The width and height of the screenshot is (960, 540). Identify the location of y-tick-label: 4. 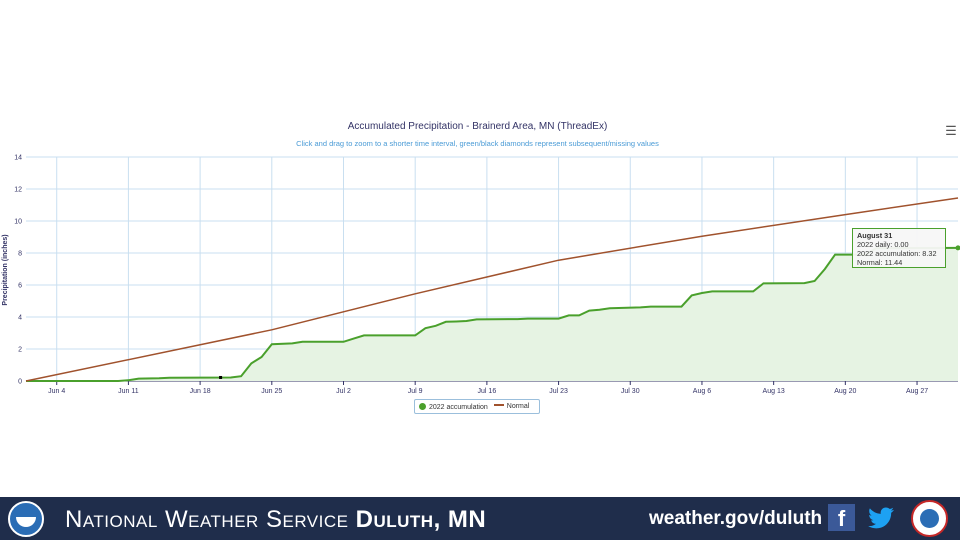
(20, 318).